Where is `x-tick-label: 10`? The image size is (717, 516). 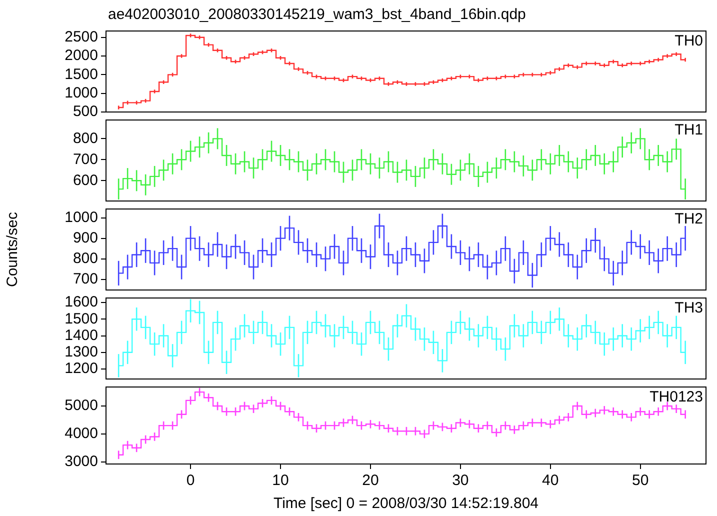 x-tick-label: 10 is located at coordinates (280, 481).